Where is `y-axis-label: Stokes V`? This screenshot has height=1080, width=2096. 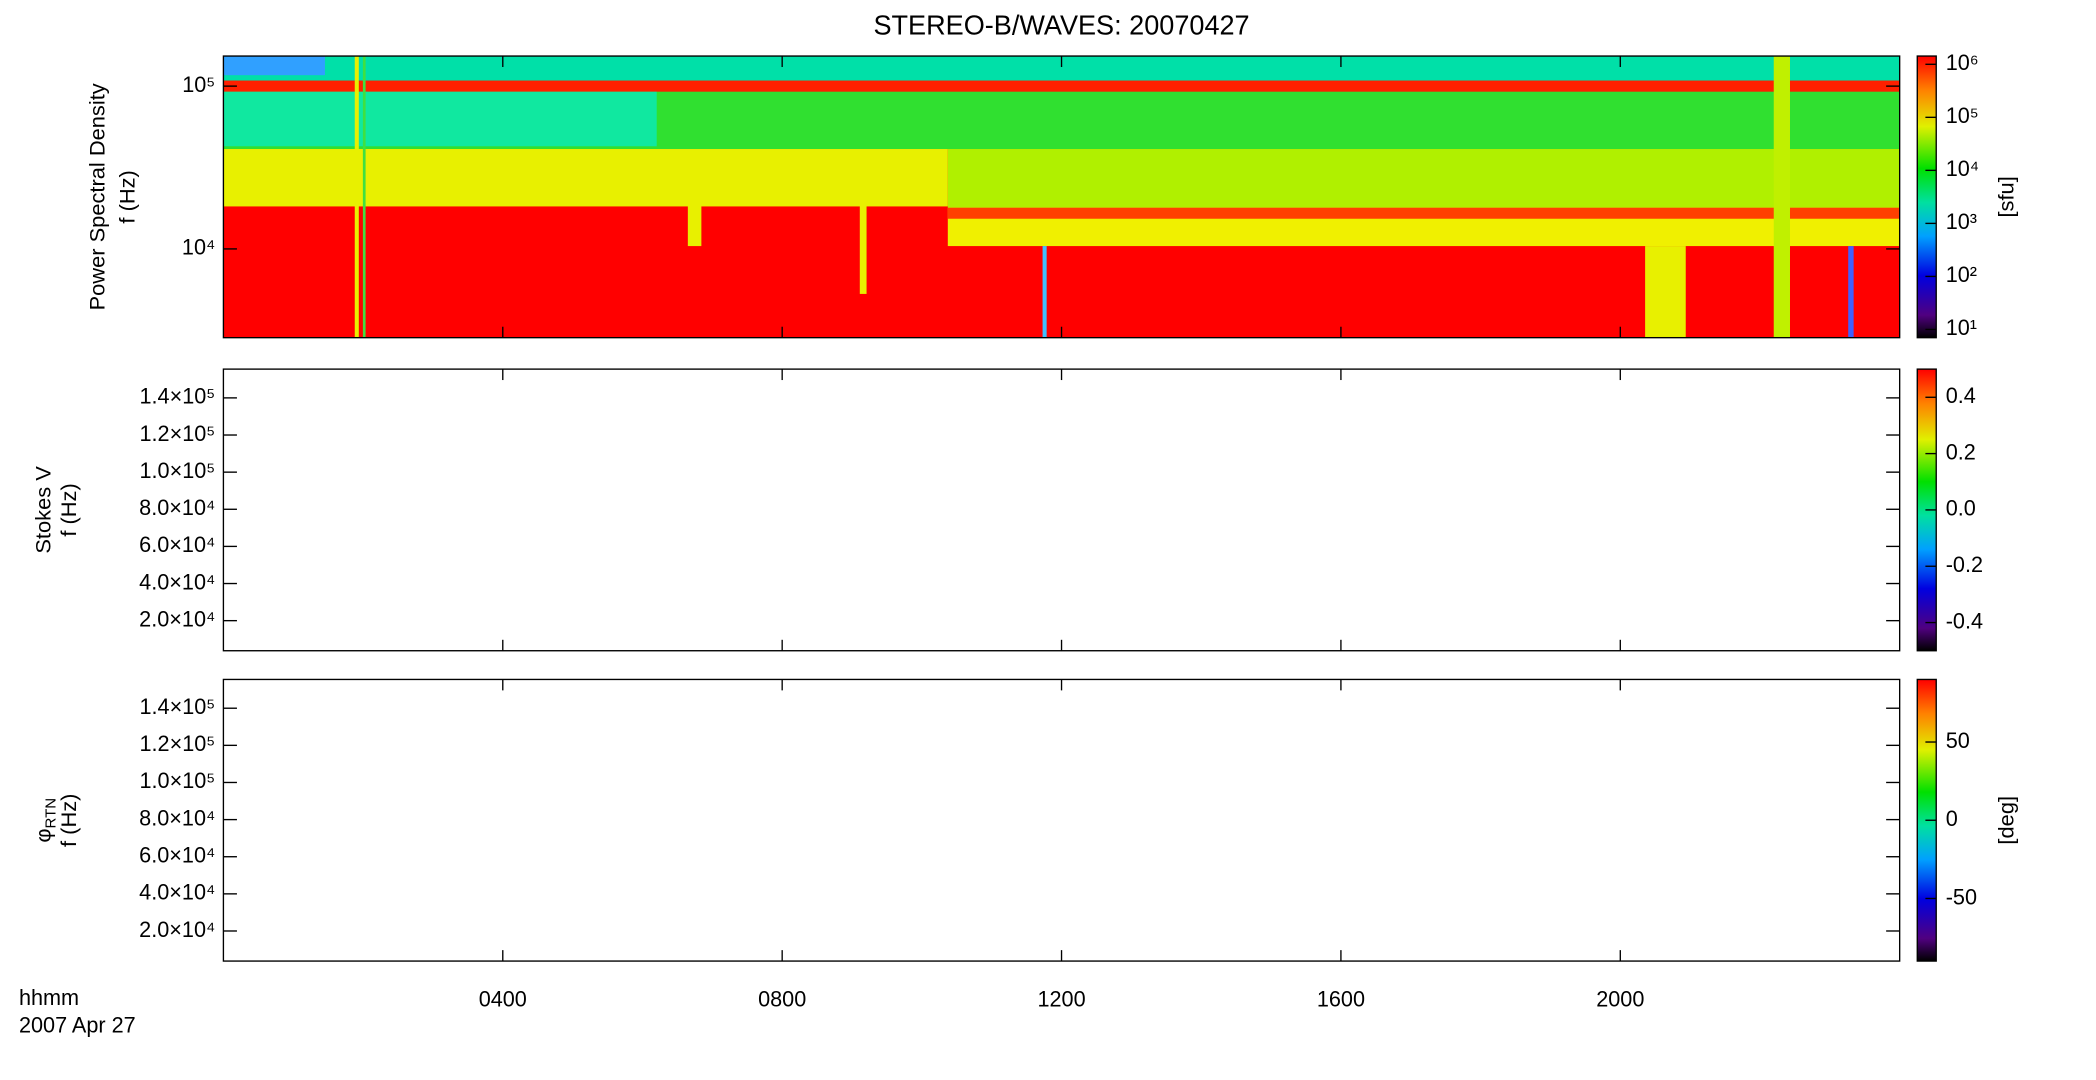 y-axis-label: Stokes V is located at coordinates (43, 510).